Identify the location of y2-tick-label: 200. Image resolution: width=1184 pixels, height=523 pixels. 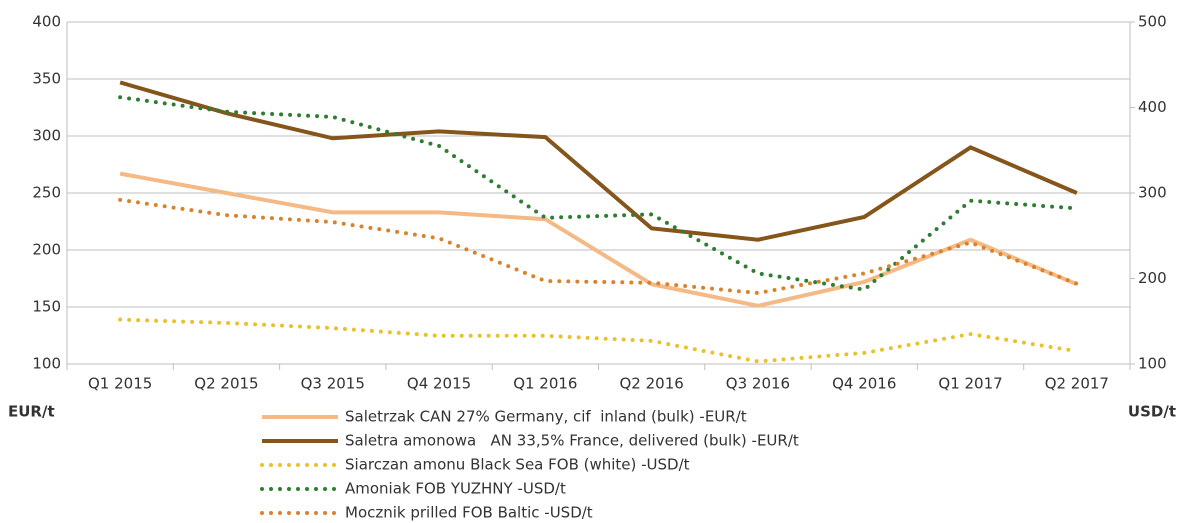
(1152, 278).